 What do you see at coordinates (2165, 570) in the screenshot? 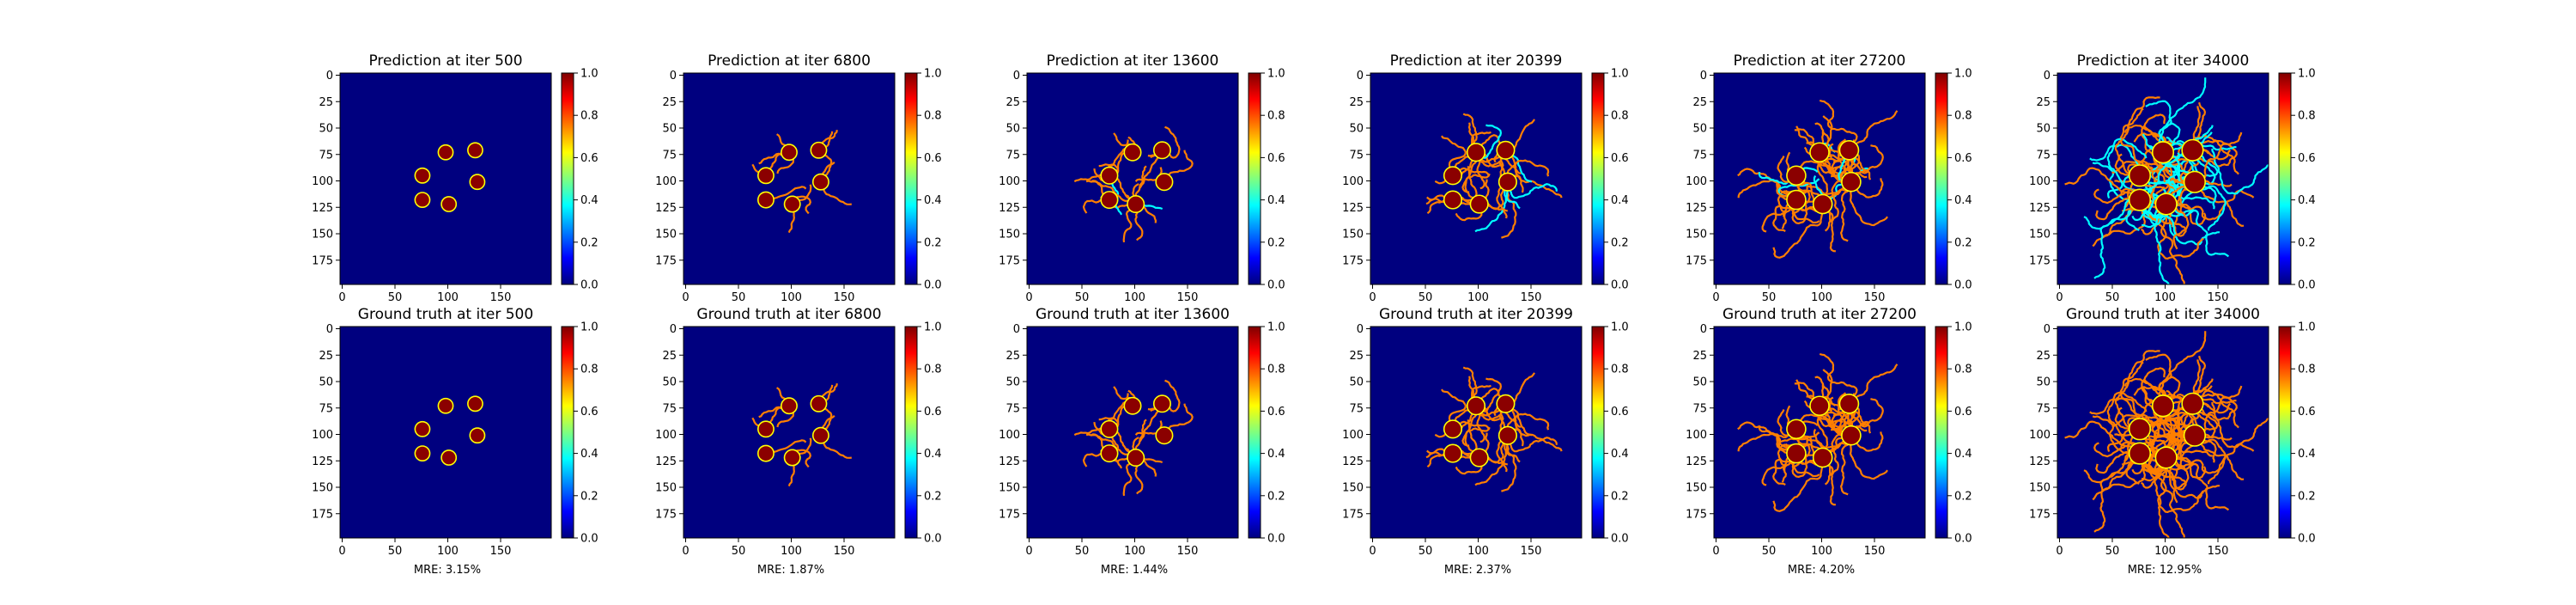
I see `mre-label: MRE: 12.95%` at bounding box center [2165, 570].